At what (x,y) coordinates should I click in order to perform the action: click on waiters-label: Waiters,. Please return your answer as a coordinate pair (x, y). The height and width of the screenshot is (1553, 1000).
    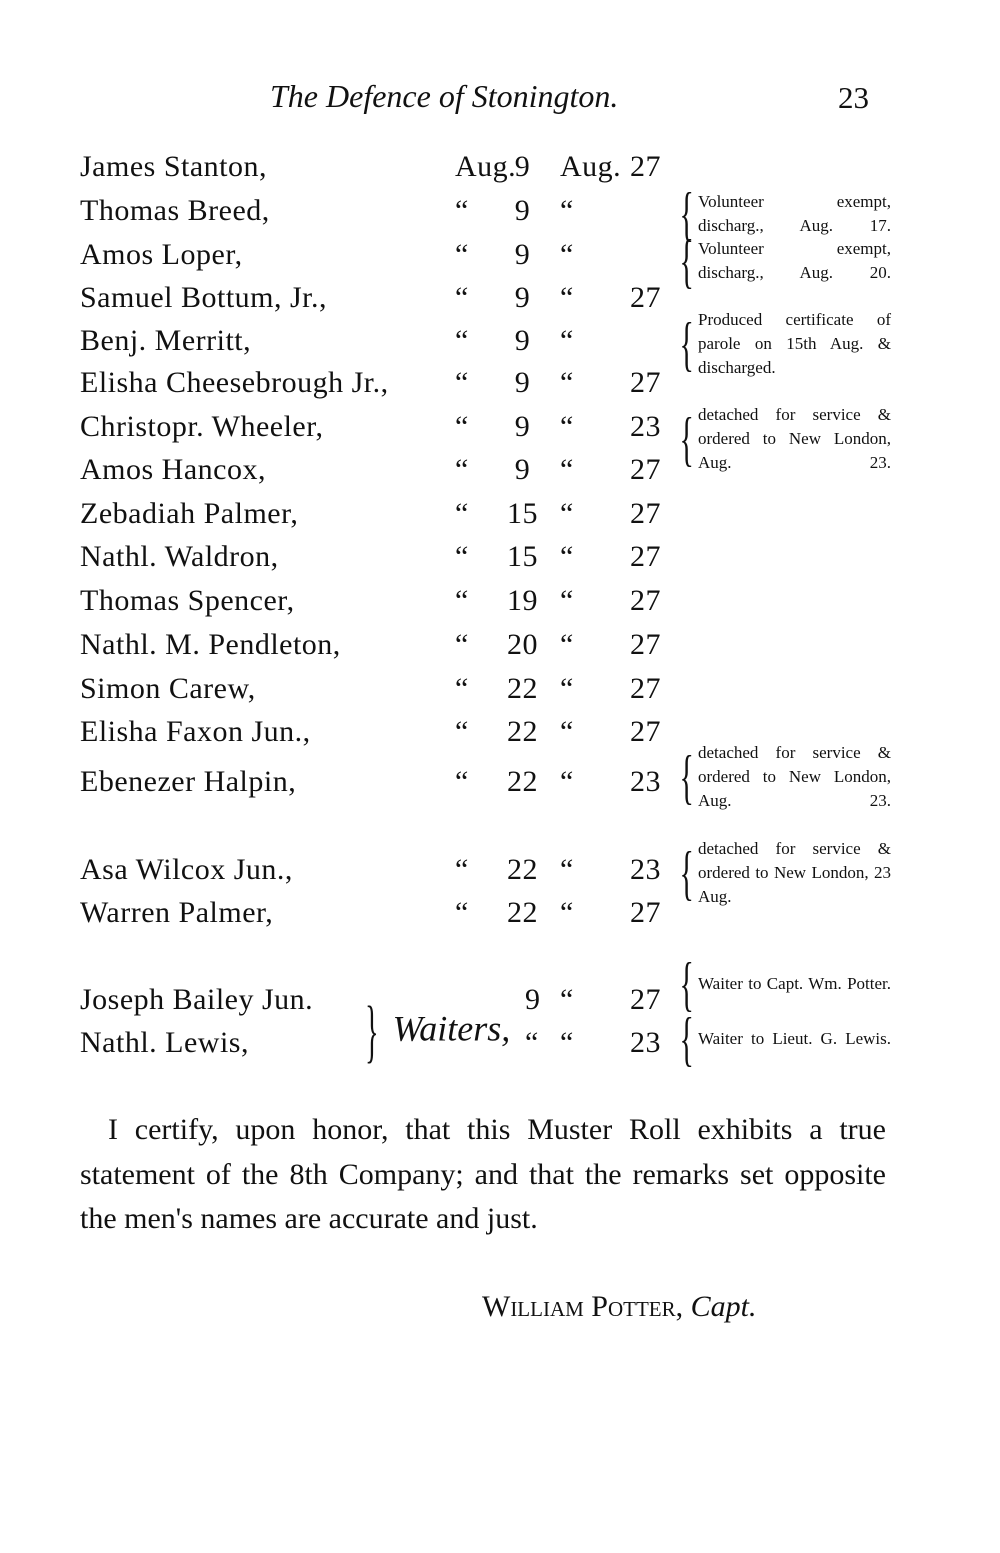
    Looking at the image, I should click on (451, 1028).